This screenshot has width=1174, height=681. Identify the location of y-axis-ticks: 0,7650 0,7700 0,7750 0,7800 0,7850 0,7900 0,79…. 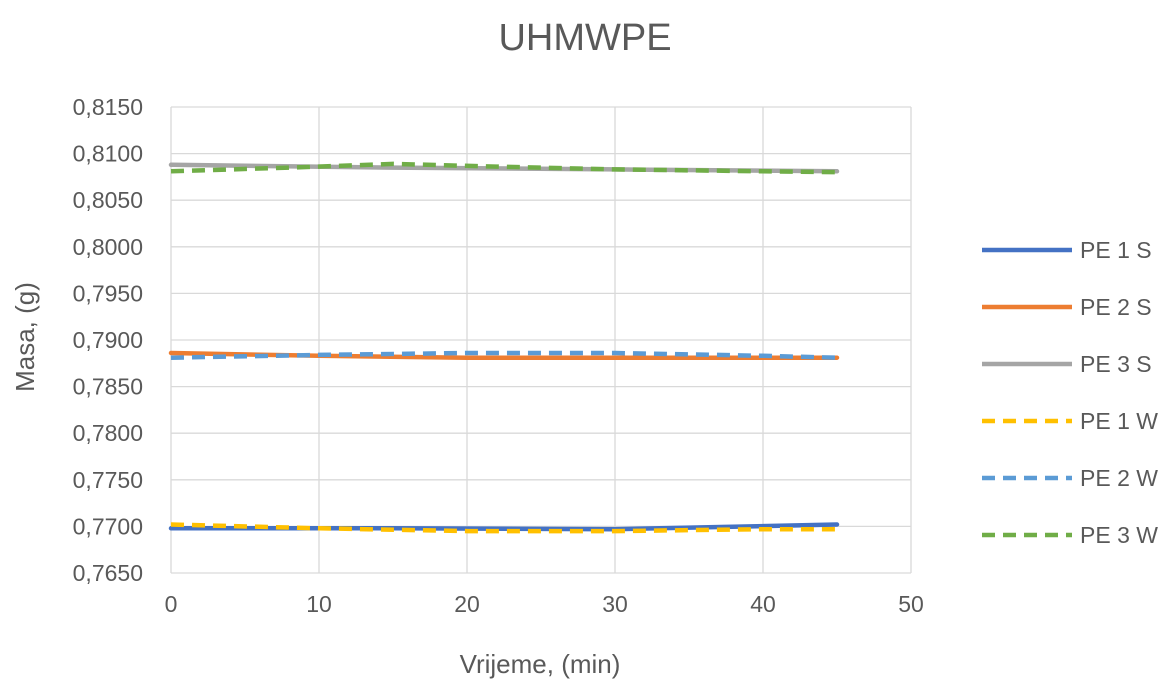
(108, 340).